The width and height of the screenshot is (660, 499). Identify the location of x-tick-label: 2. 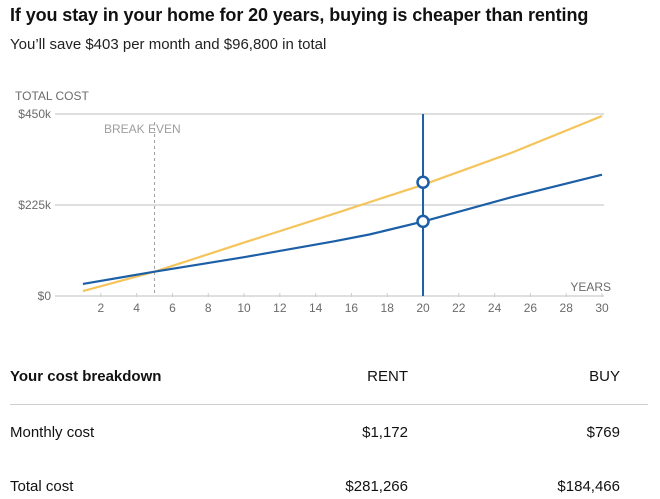
(101, 308).